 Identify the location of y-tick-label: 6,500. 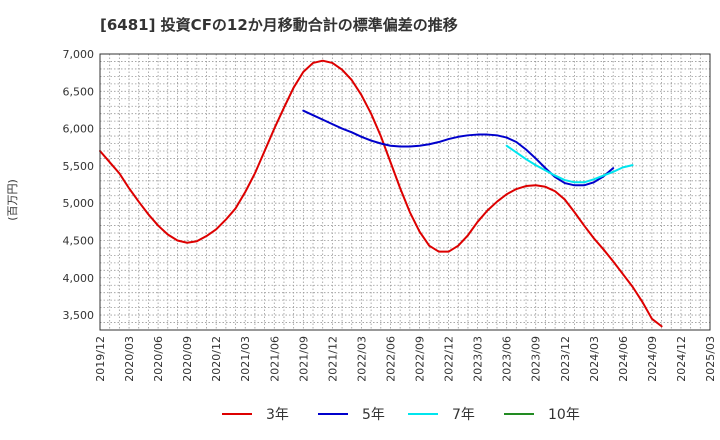
(79, 91).